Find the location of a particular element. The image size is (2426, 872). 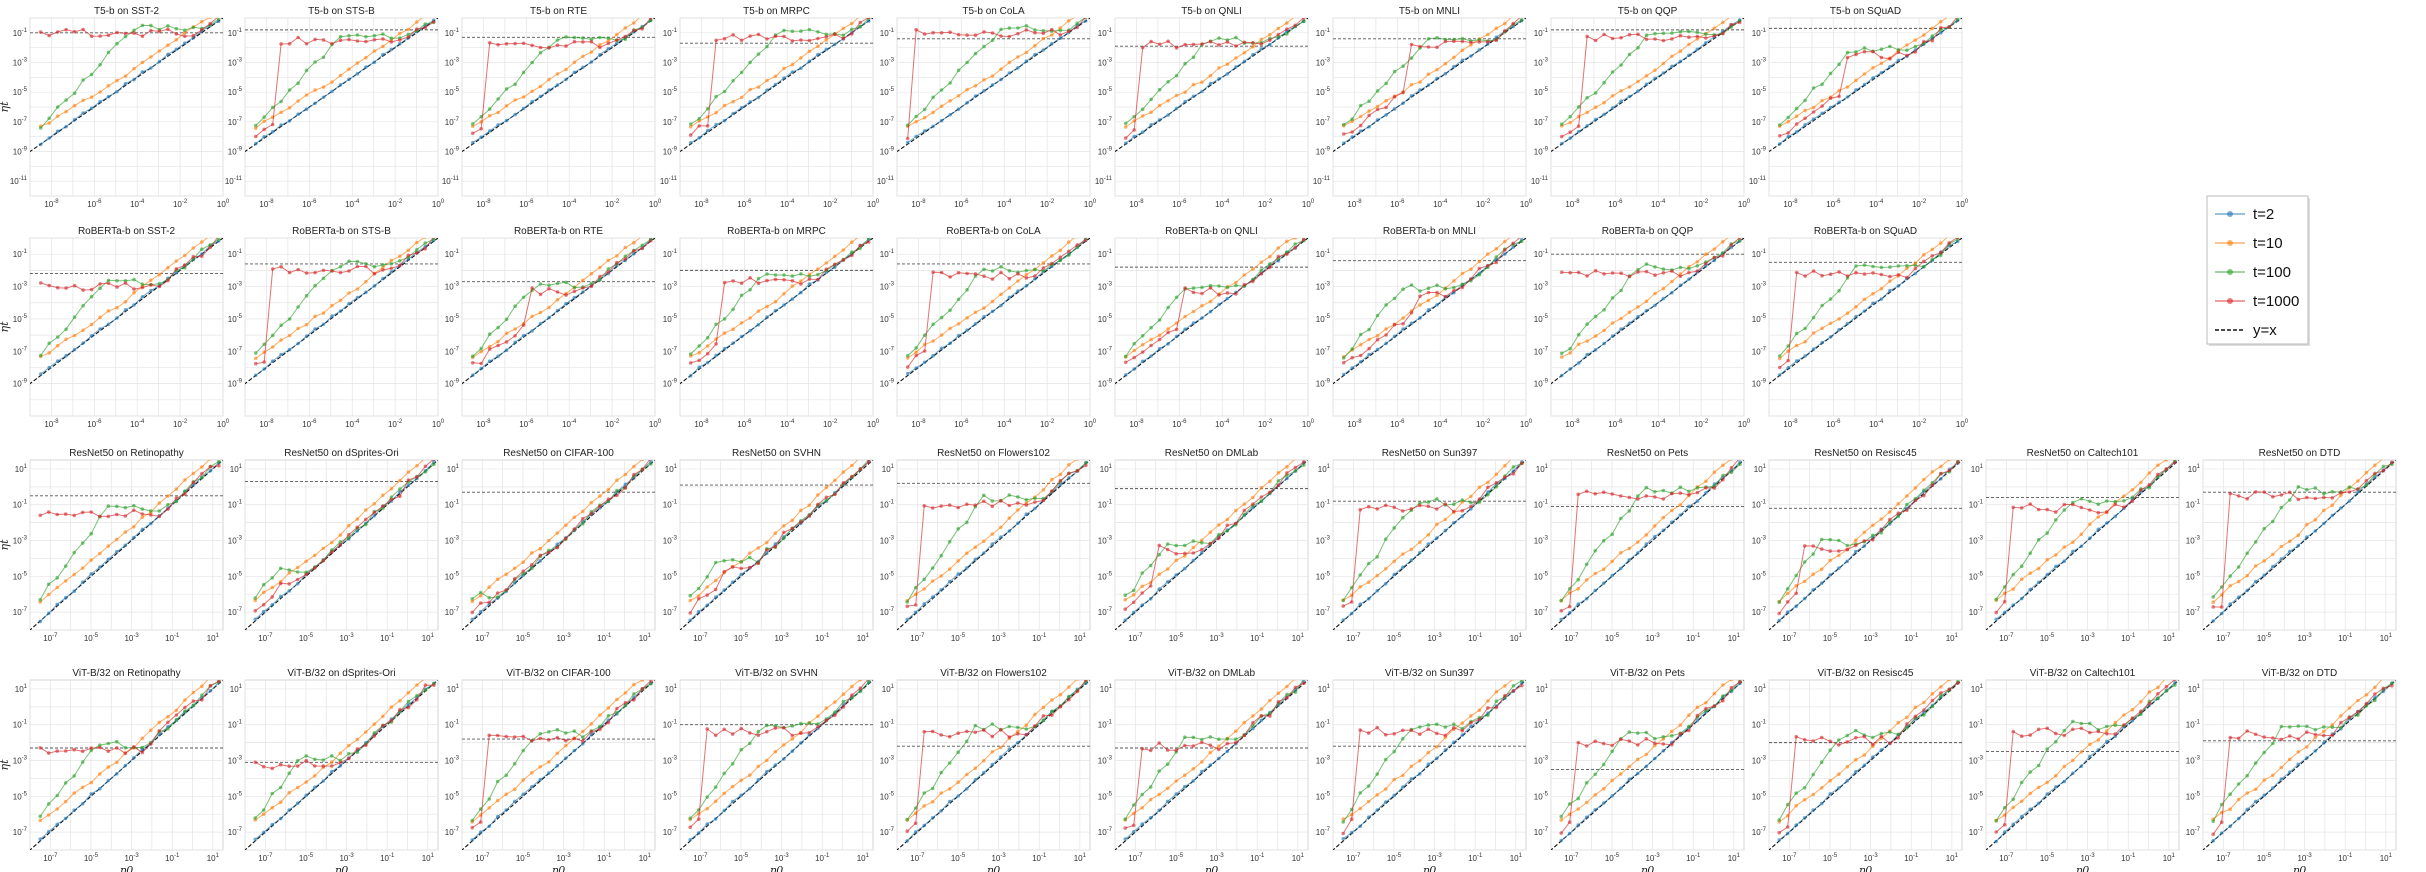

x-tick-label: 10⁻² is located at coordinates (395, 204).